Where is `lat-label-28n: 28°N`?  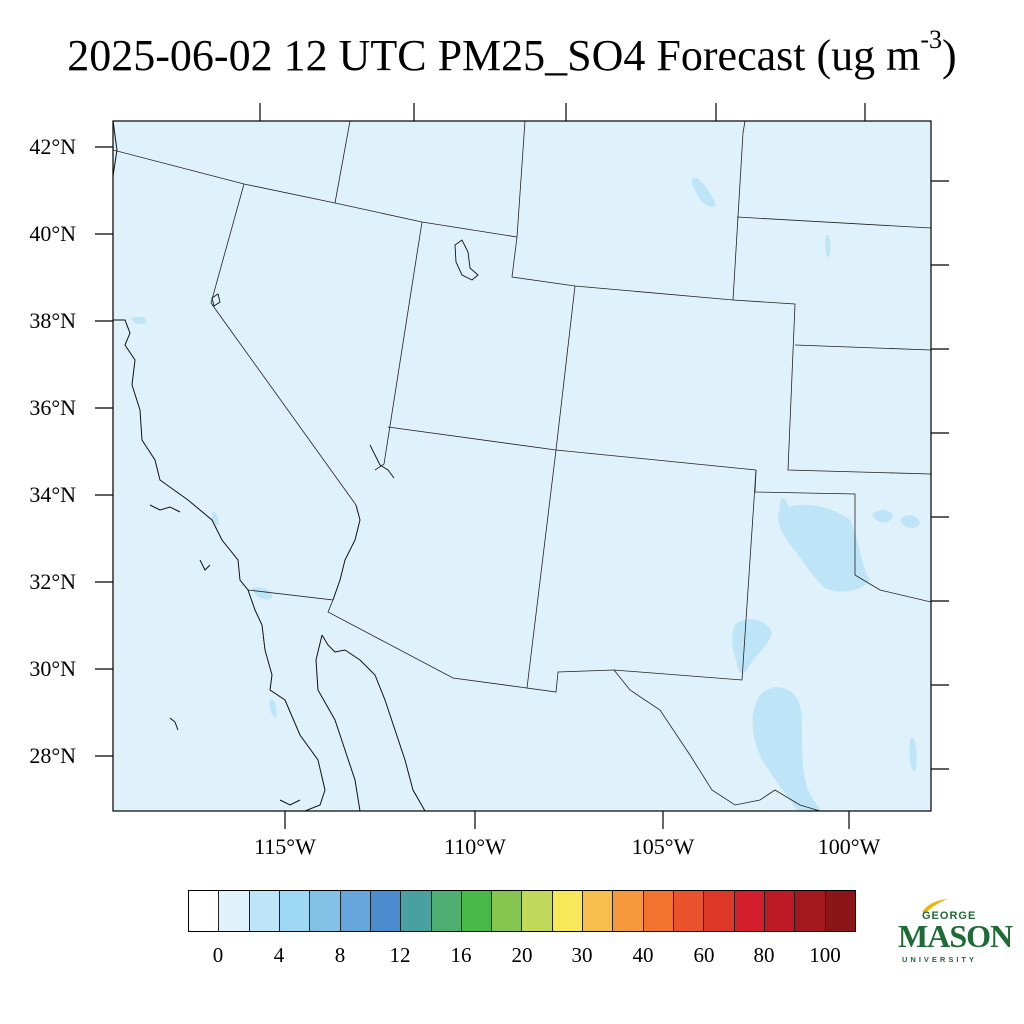
lat-label-28n: 28°N is located at coordinates (52, 755).